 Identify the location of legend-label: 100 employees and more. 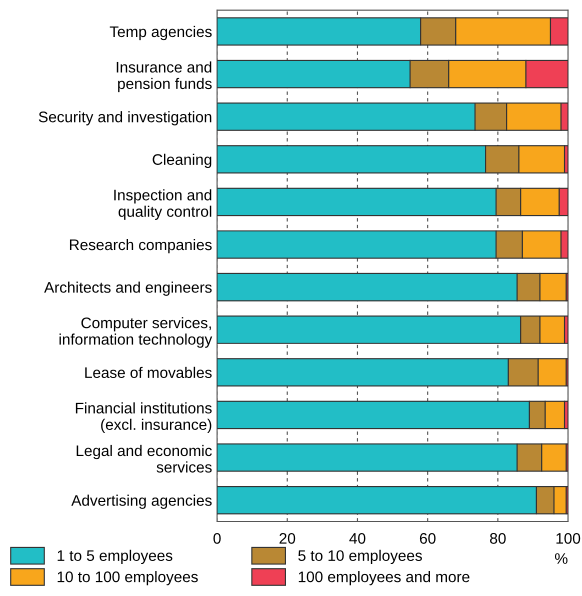
(384, 578).